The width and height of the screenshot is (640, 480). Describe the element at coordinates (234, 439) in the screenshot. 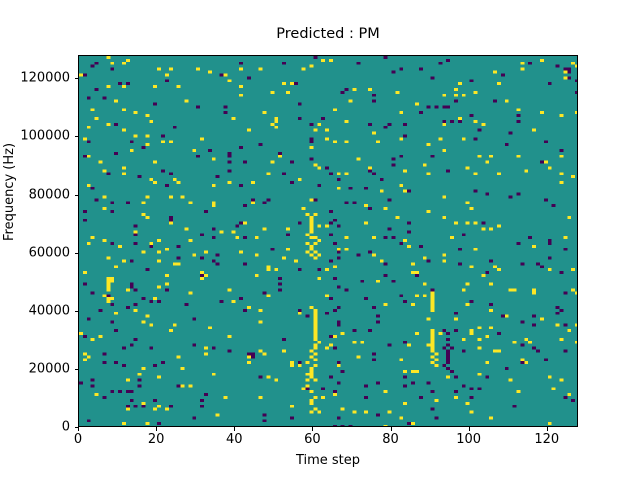

I see `x-tick-label: 40` at that location.